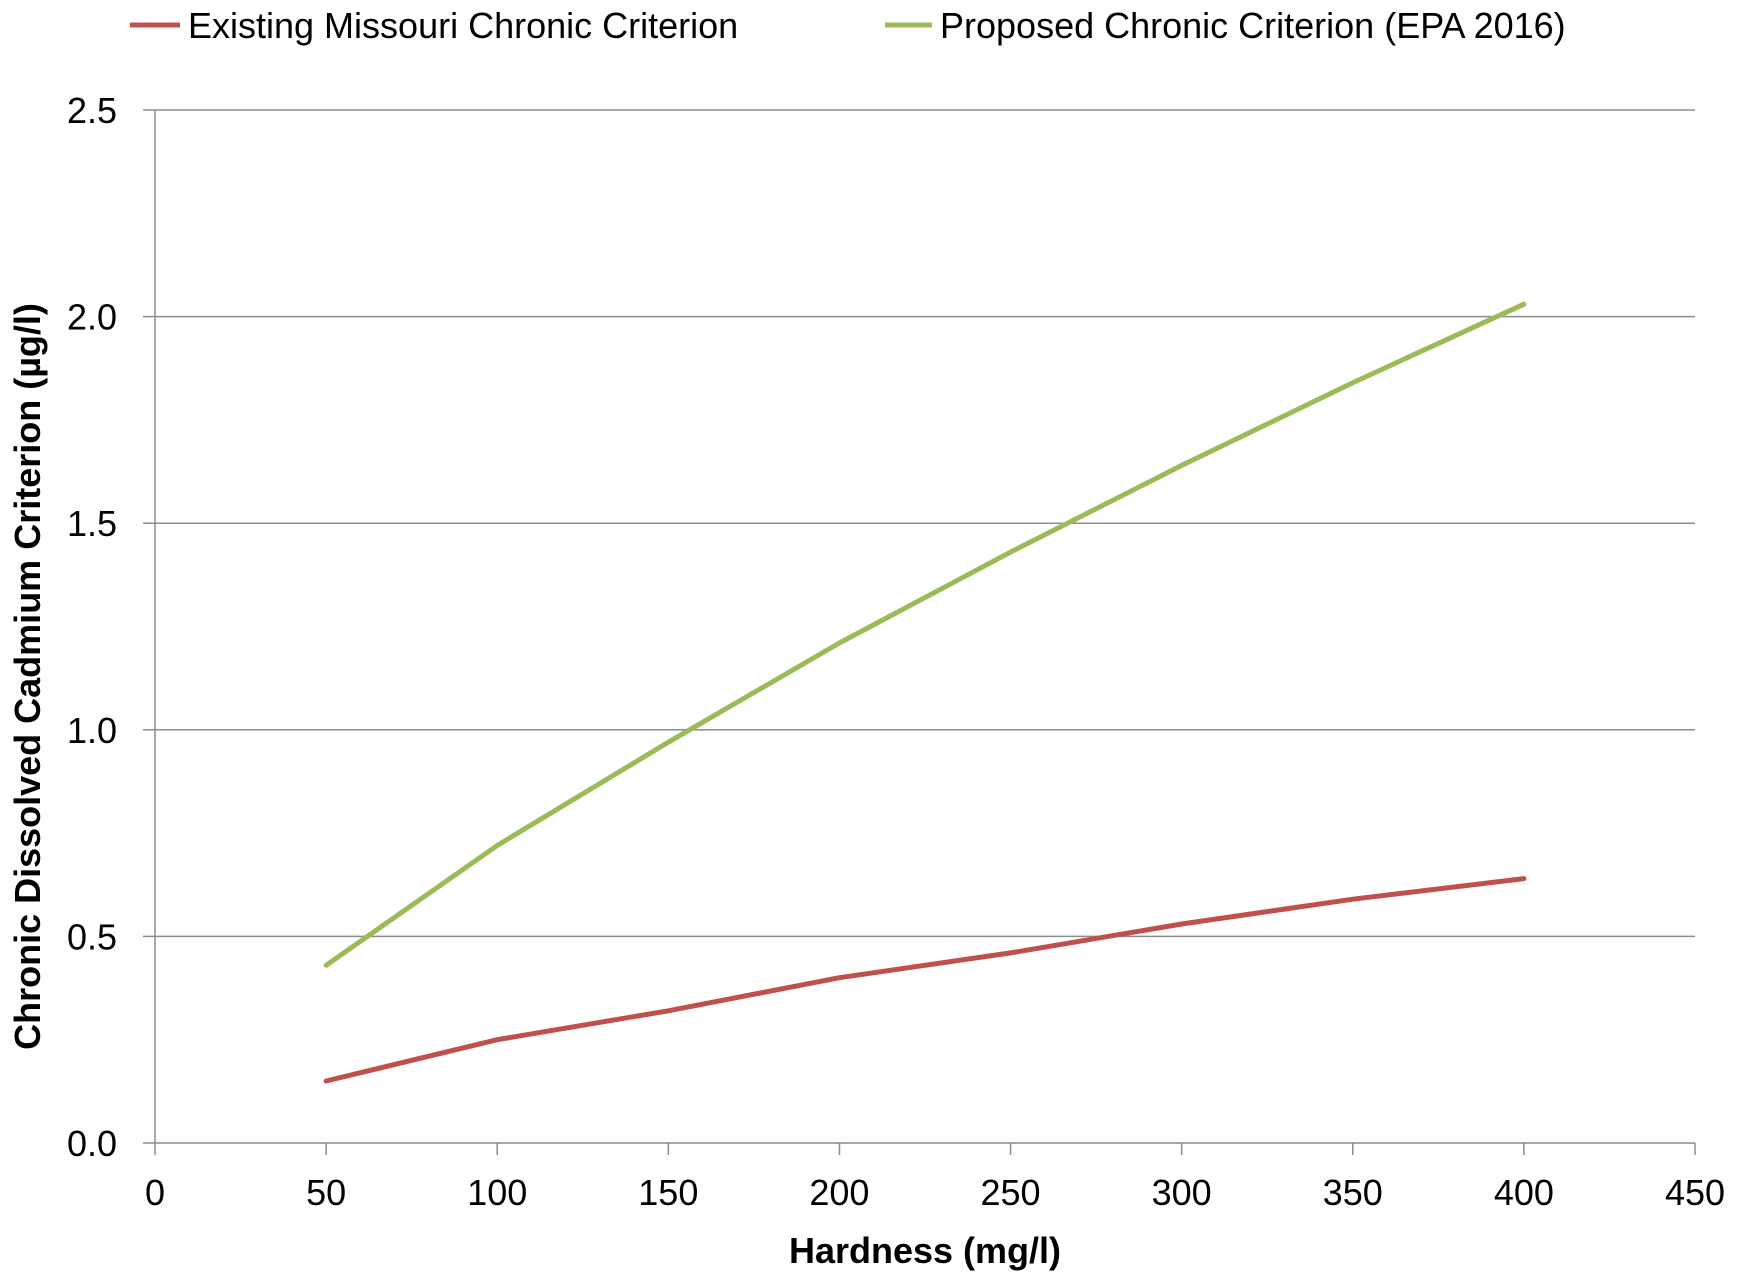 Image resolution: width=1738 pixels, height=1279 pixels. I want to click on y-tick-label: 0.5, so click(92, 936).